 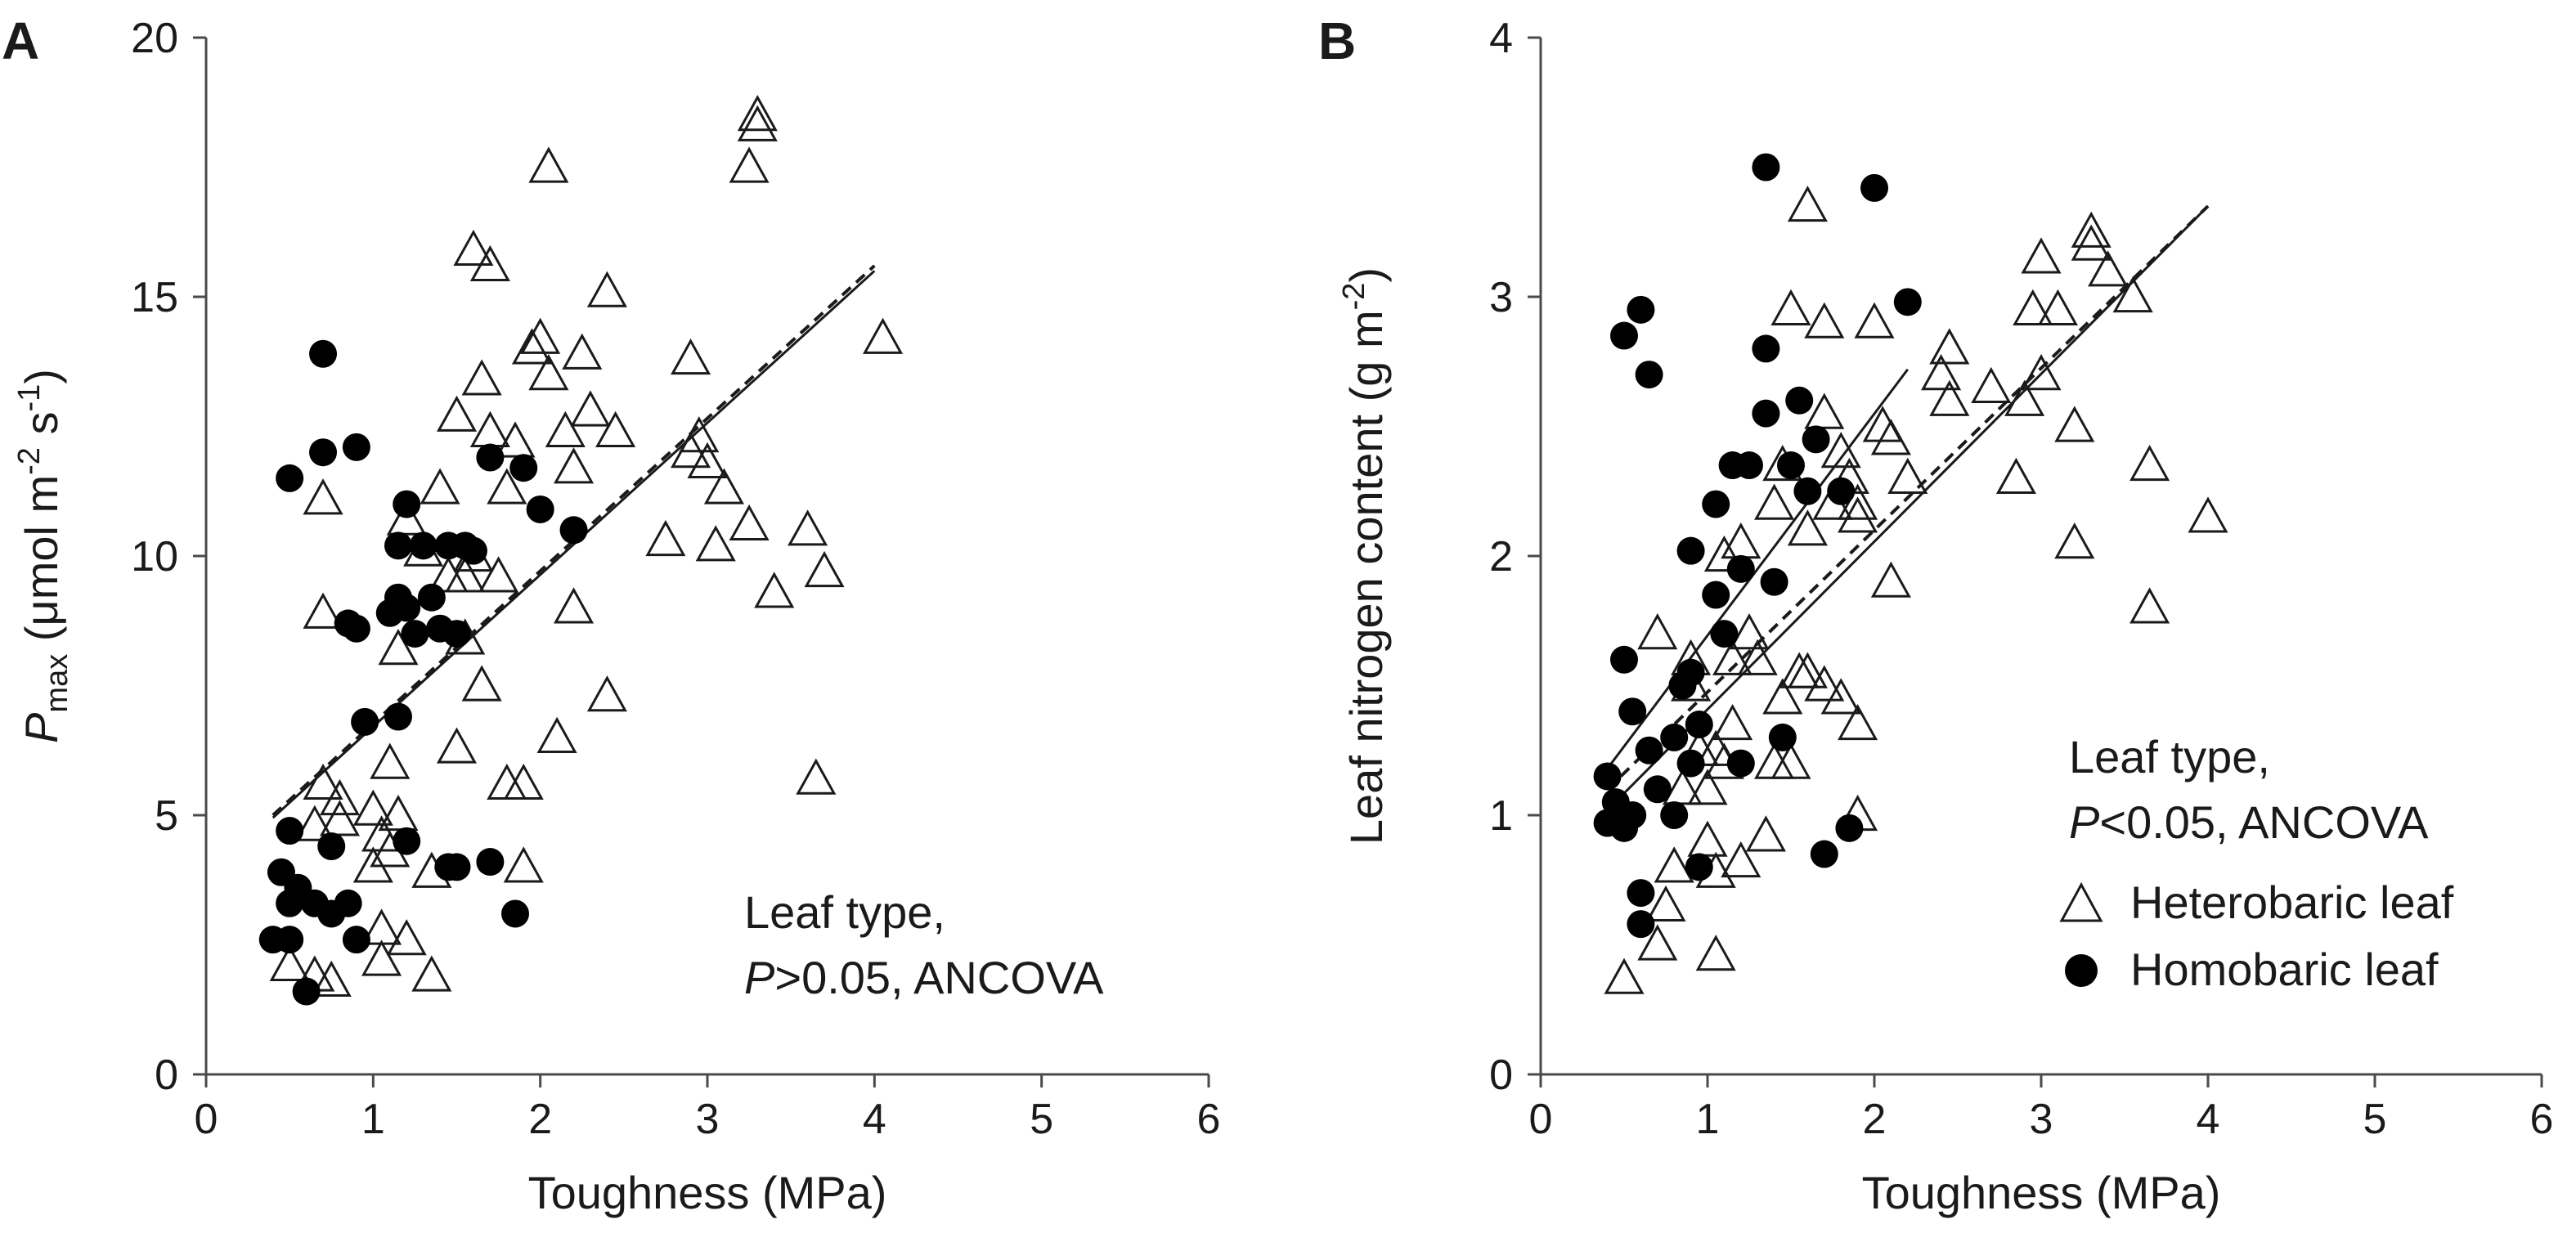 I want to click on x-tick-label: 1, so click(x=373, y=1119).